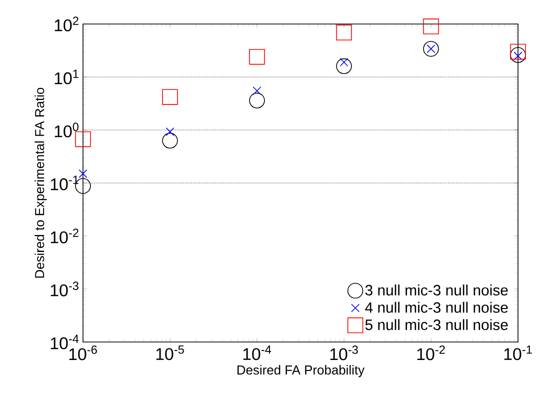 The width and height of the screenshot is (543, 407). I want to click on x-tick-label: 10$^{-3}$, so click(344, 353).